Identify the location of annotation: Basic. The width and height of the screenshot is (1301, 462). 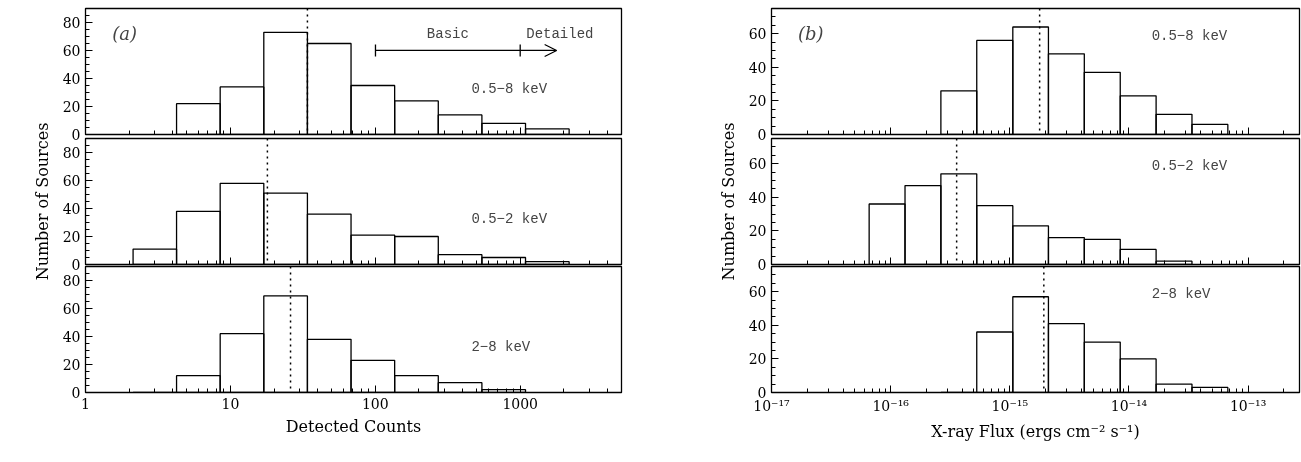
(447, 34).